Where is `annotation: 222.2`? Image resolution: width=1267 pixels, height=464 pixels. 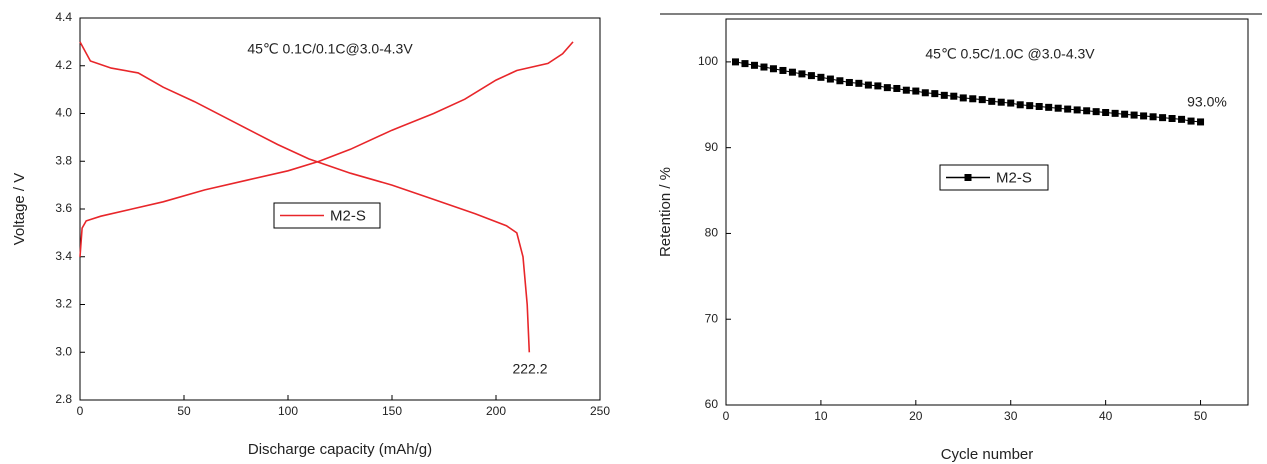 annotation: 222.2 is located at coordinates (529, 369).